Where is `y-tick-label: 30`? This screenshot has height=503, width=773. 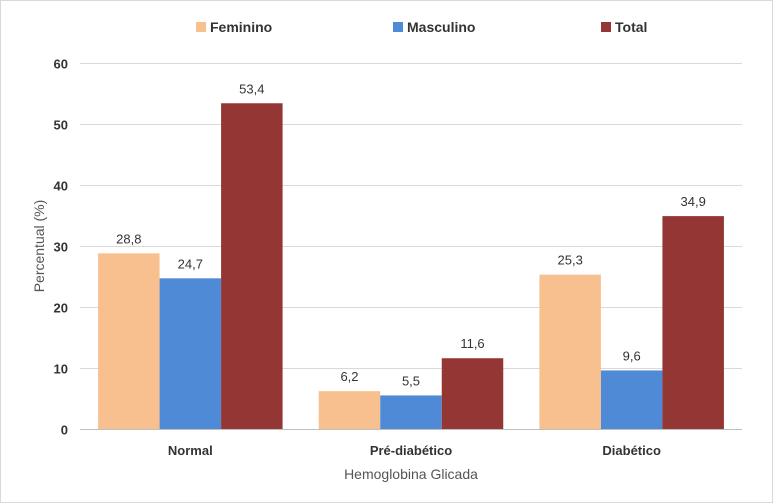 y-tick-label: 30 is located at coordinates (61, 247).